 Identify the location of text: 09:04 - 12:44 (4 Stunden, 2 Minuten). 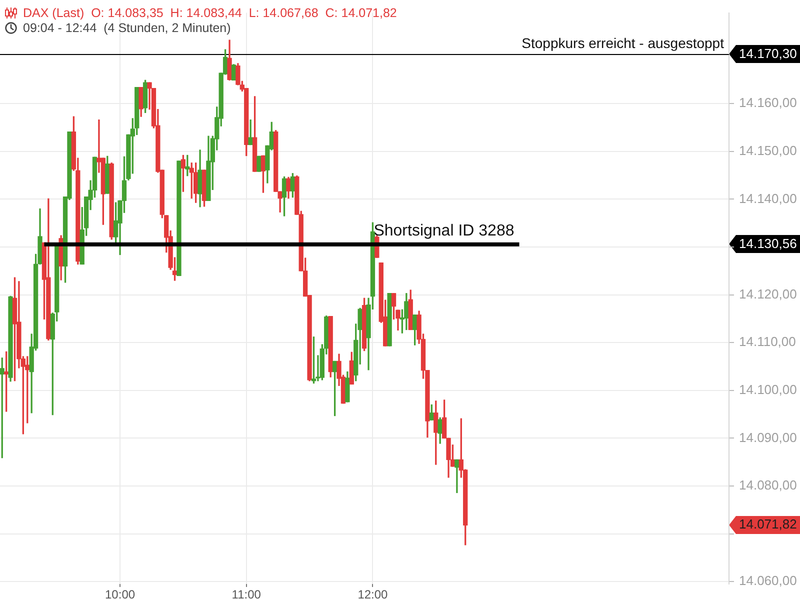
(127, 28).